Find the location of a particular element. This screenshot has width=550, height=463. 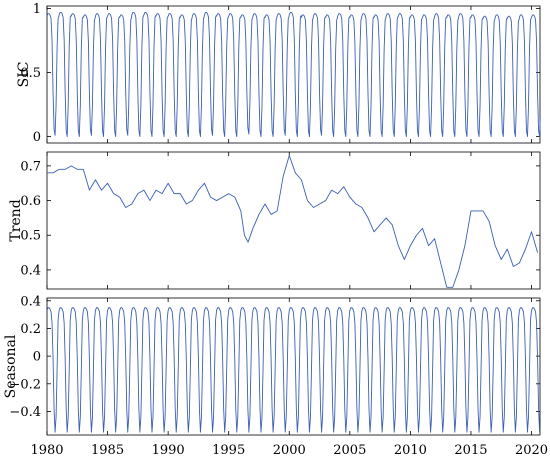

y-axis-title: SIC is located at coordinates (24, 75).